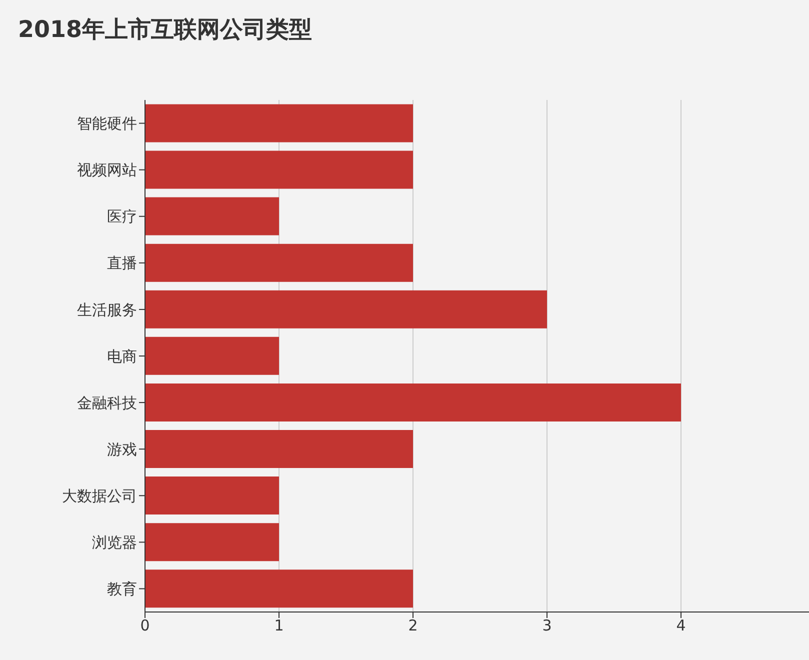 This screenshot has width=809, height=660. Describe the element at coordinates (107, 123) in the screenshot. I see `y-tick-label: 智能硬件` at that location.